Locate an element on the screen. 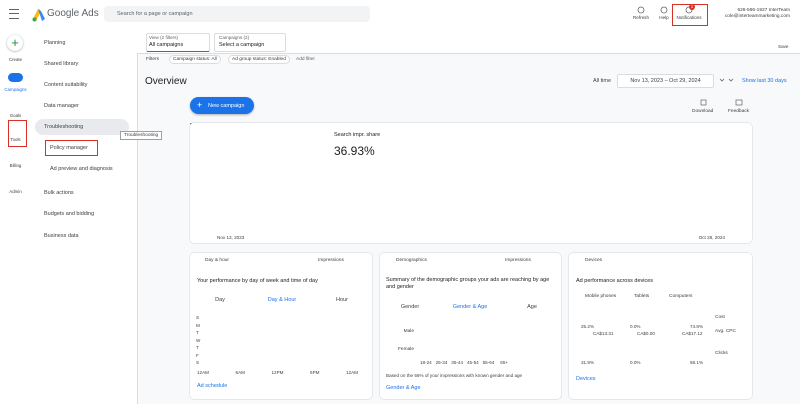 This screenshot has height=404, width=800. card-title: Demographics is located at coordinates (411, 260).